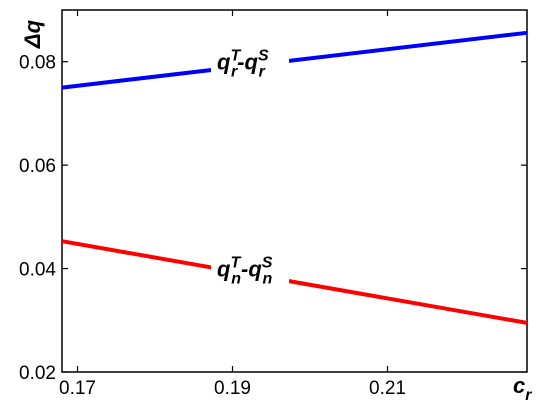  Describe the element at coordinates (387, 388) in the screenshot. I see `x-tick-label: 0.21` at that location.